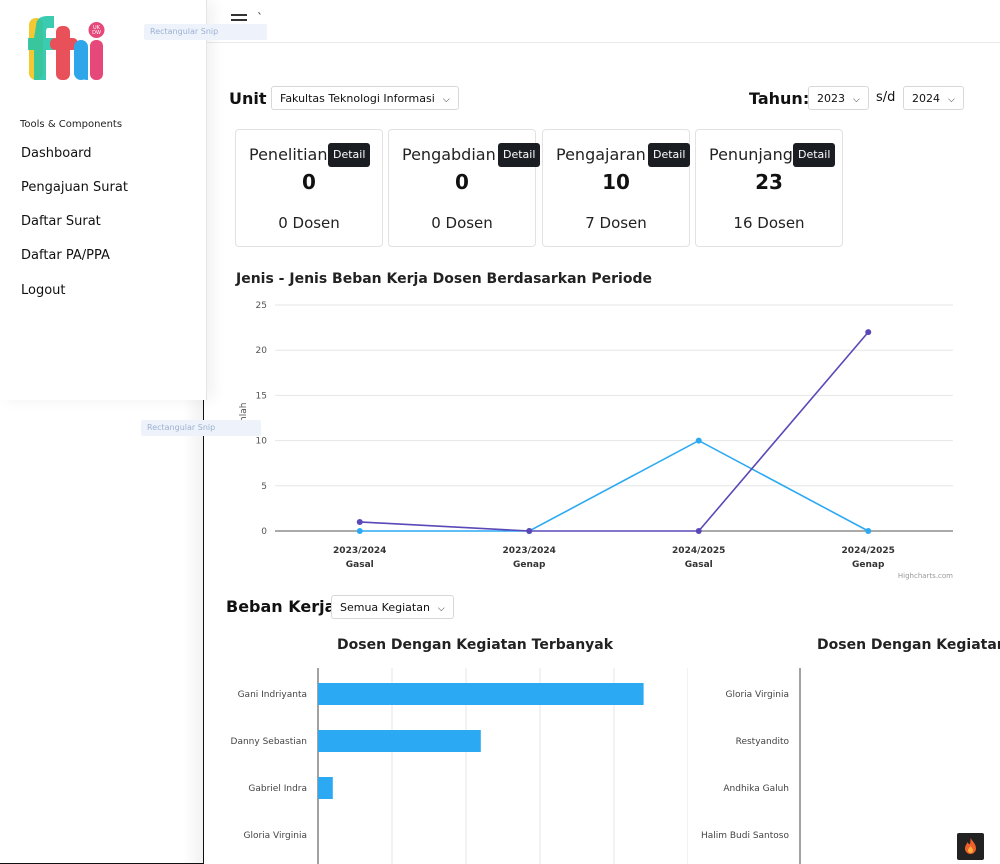  Describe the element at coordinates (262, 351) in the screenshot. I see `y-tick-label: 20` at that location.